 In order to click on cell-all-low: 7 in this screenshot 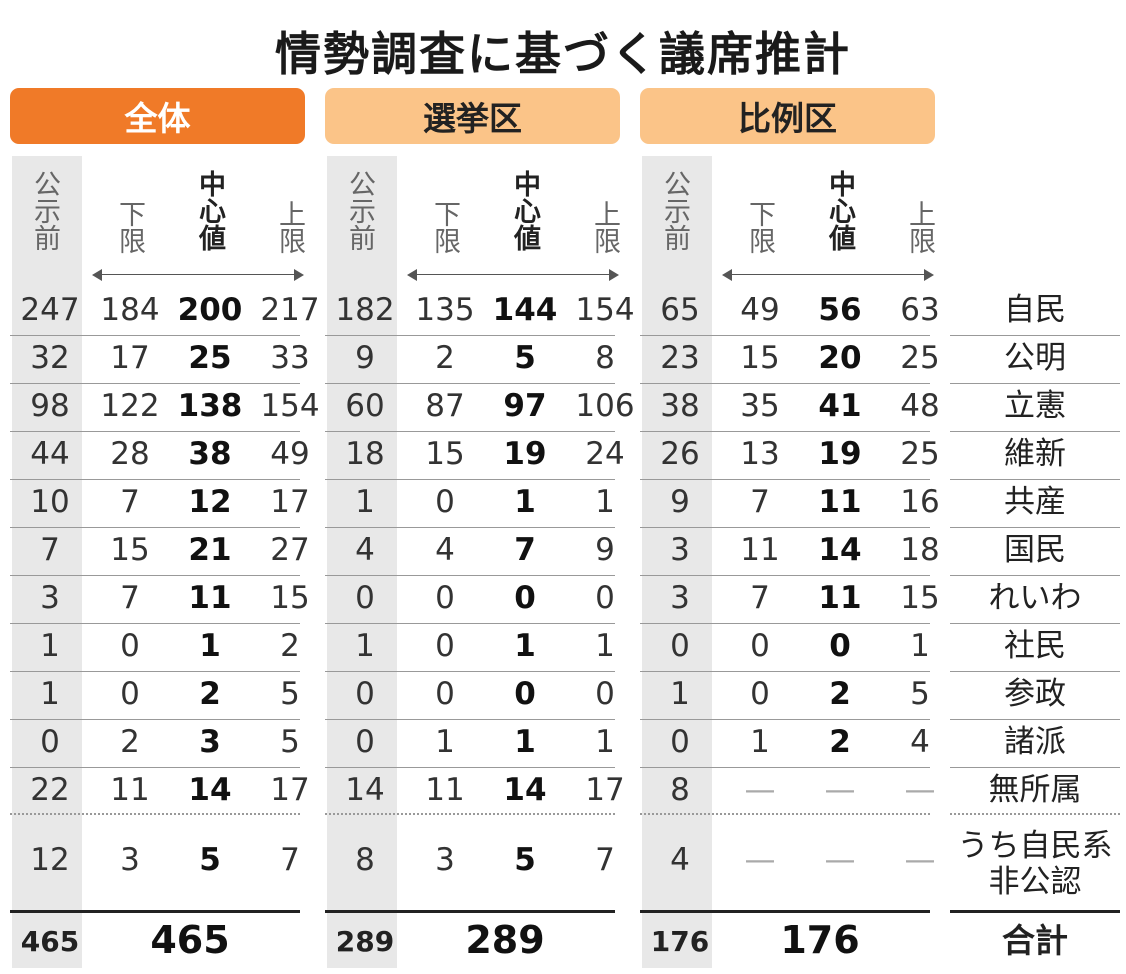, I will do `click(130, 502)`.